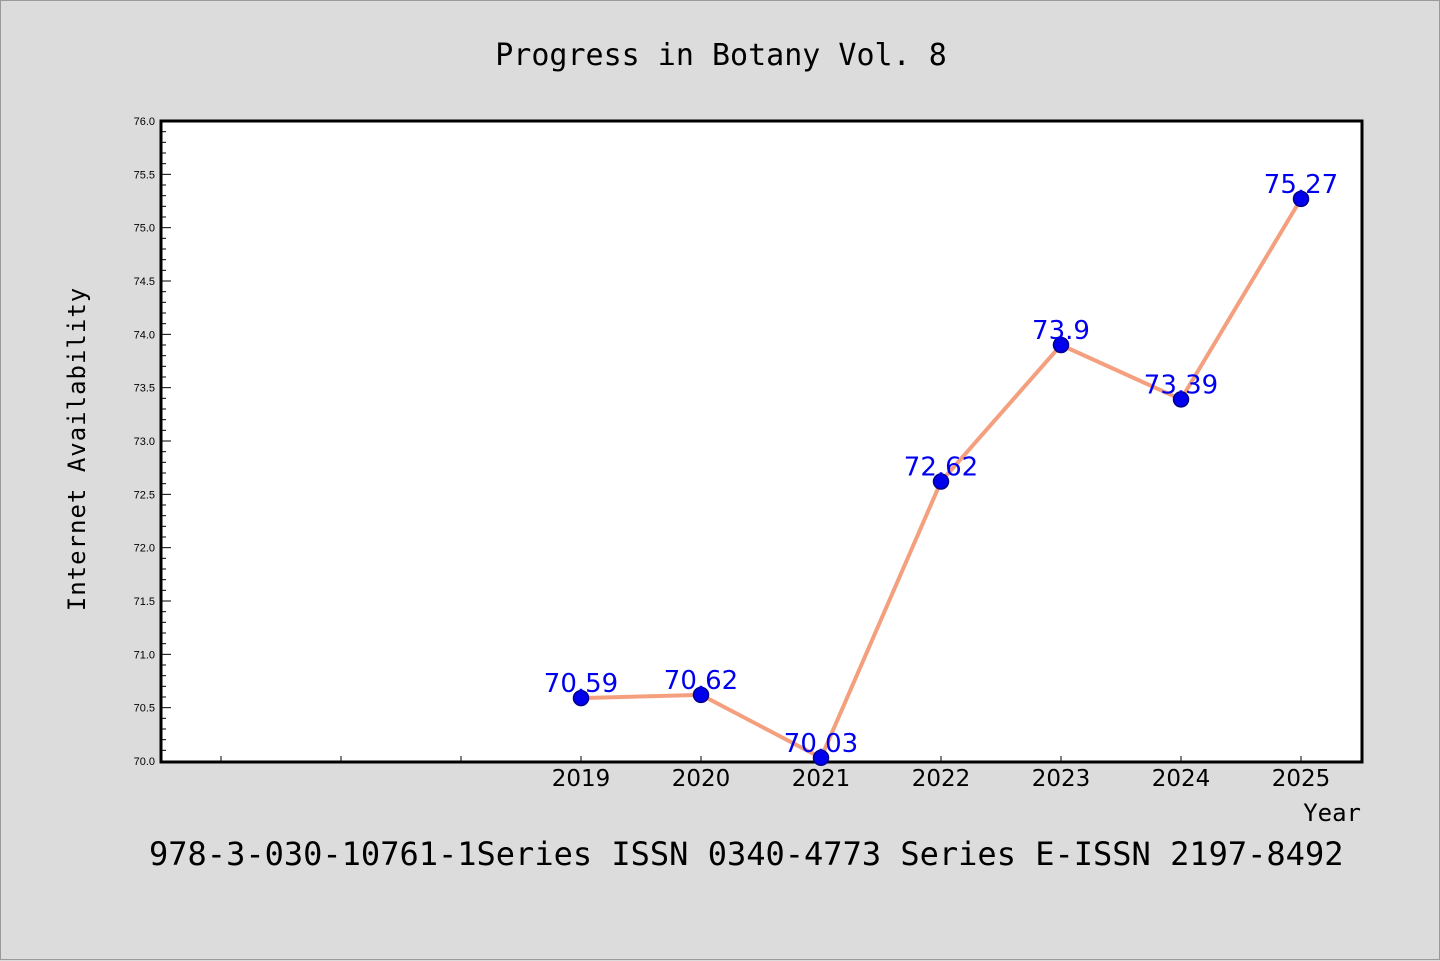 This screenshot has height=961, width=1440. Describe the element at coordinates (144, 175) in the screenshot. I see `y-tick-label: 75.5` at that location.